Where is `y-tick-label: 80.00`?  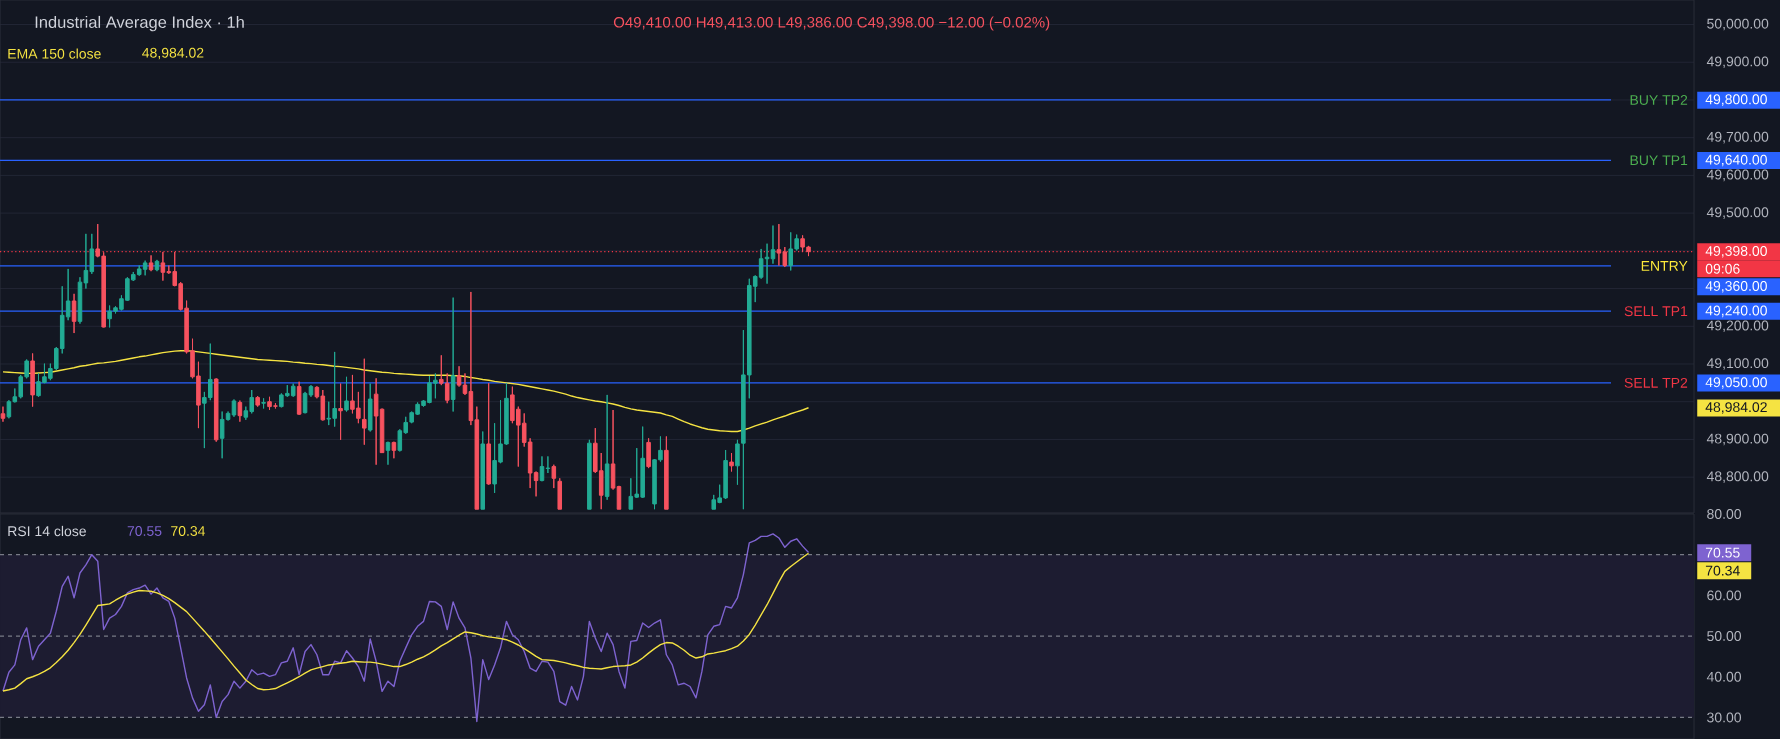
y-tick-label: 80.00 is located at coordinates (1724, 514).